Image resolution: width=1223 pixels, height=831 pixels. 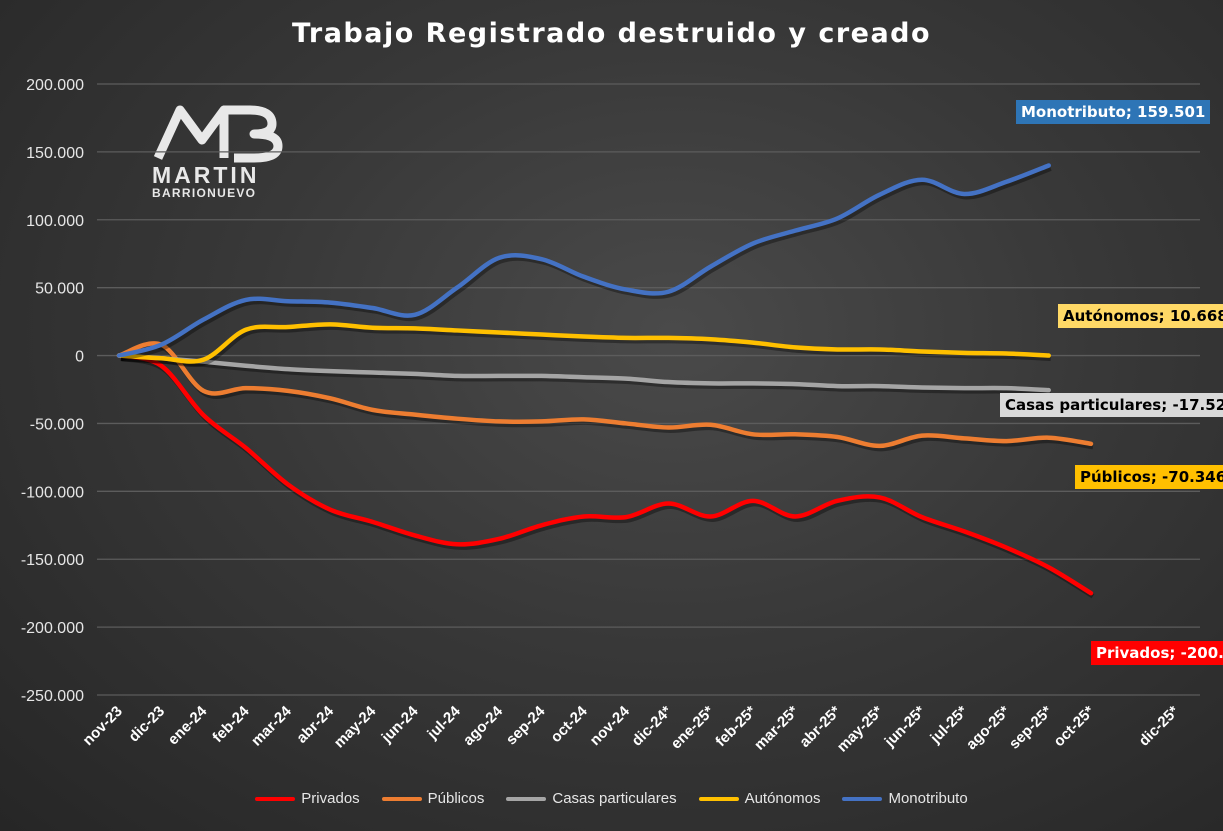 I want to click on x-tick-label: dic-23, so click(x=146, y=724).